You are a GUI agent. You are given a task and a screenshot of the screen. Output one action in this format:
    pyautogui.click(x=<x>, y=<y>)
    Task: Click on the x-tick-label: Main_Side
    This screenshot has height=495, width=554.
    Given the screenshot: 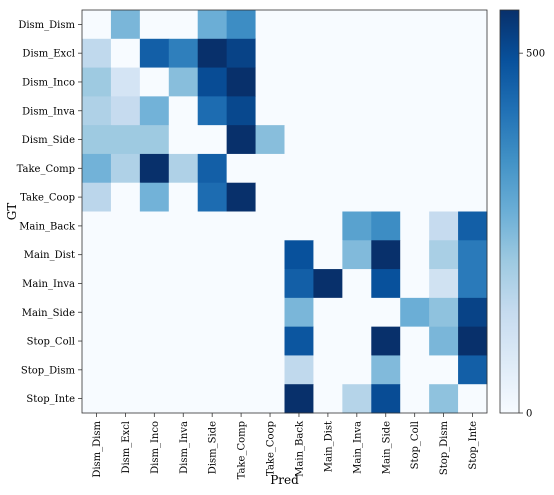 What is the action you would take?
    pyautogui.click(x=386, y=447)
    